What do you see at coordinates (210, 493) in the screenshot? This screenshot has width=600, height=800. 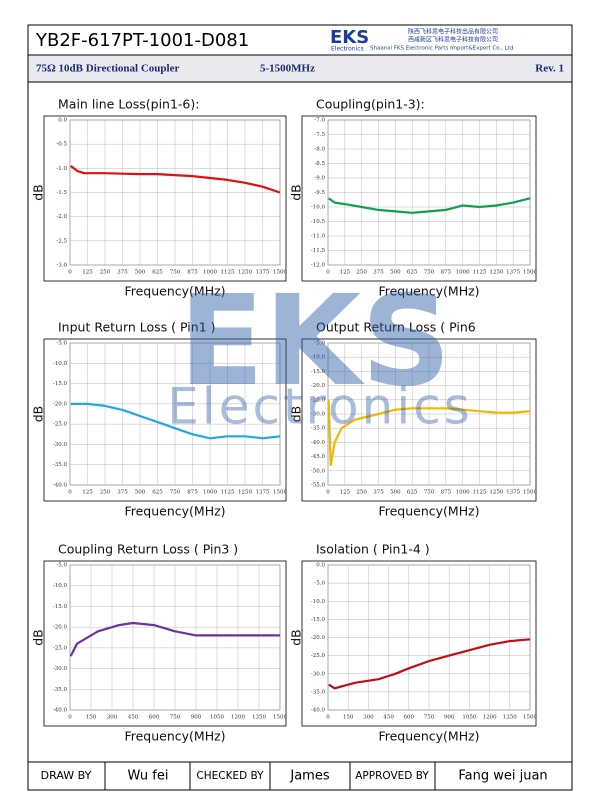 I see `x-tick-label: 1000` at bounding box center [210, 493].